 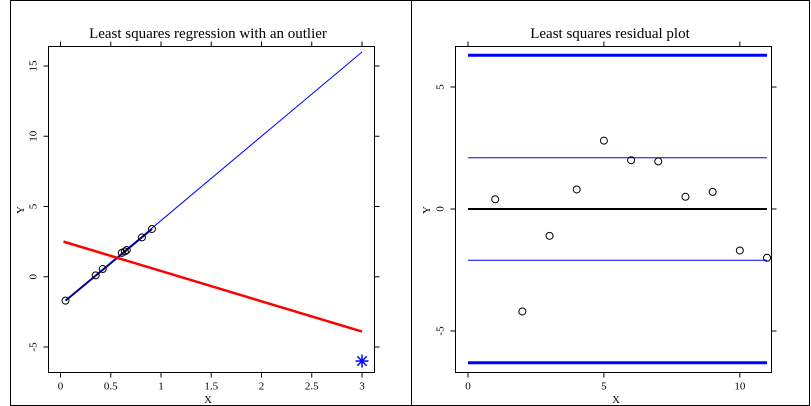 I want to click on chart1-xtick-label: 1, so click(x=161, y=387).